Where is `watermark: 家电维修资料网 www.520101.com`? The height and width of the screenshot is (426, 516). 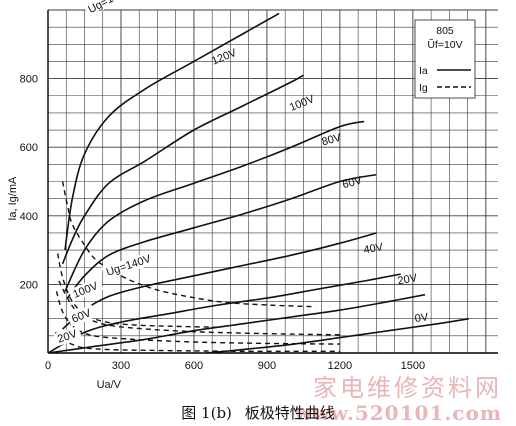
watermark: 家电维修资料网 www.520101.com is located at coordinates (398, 399).